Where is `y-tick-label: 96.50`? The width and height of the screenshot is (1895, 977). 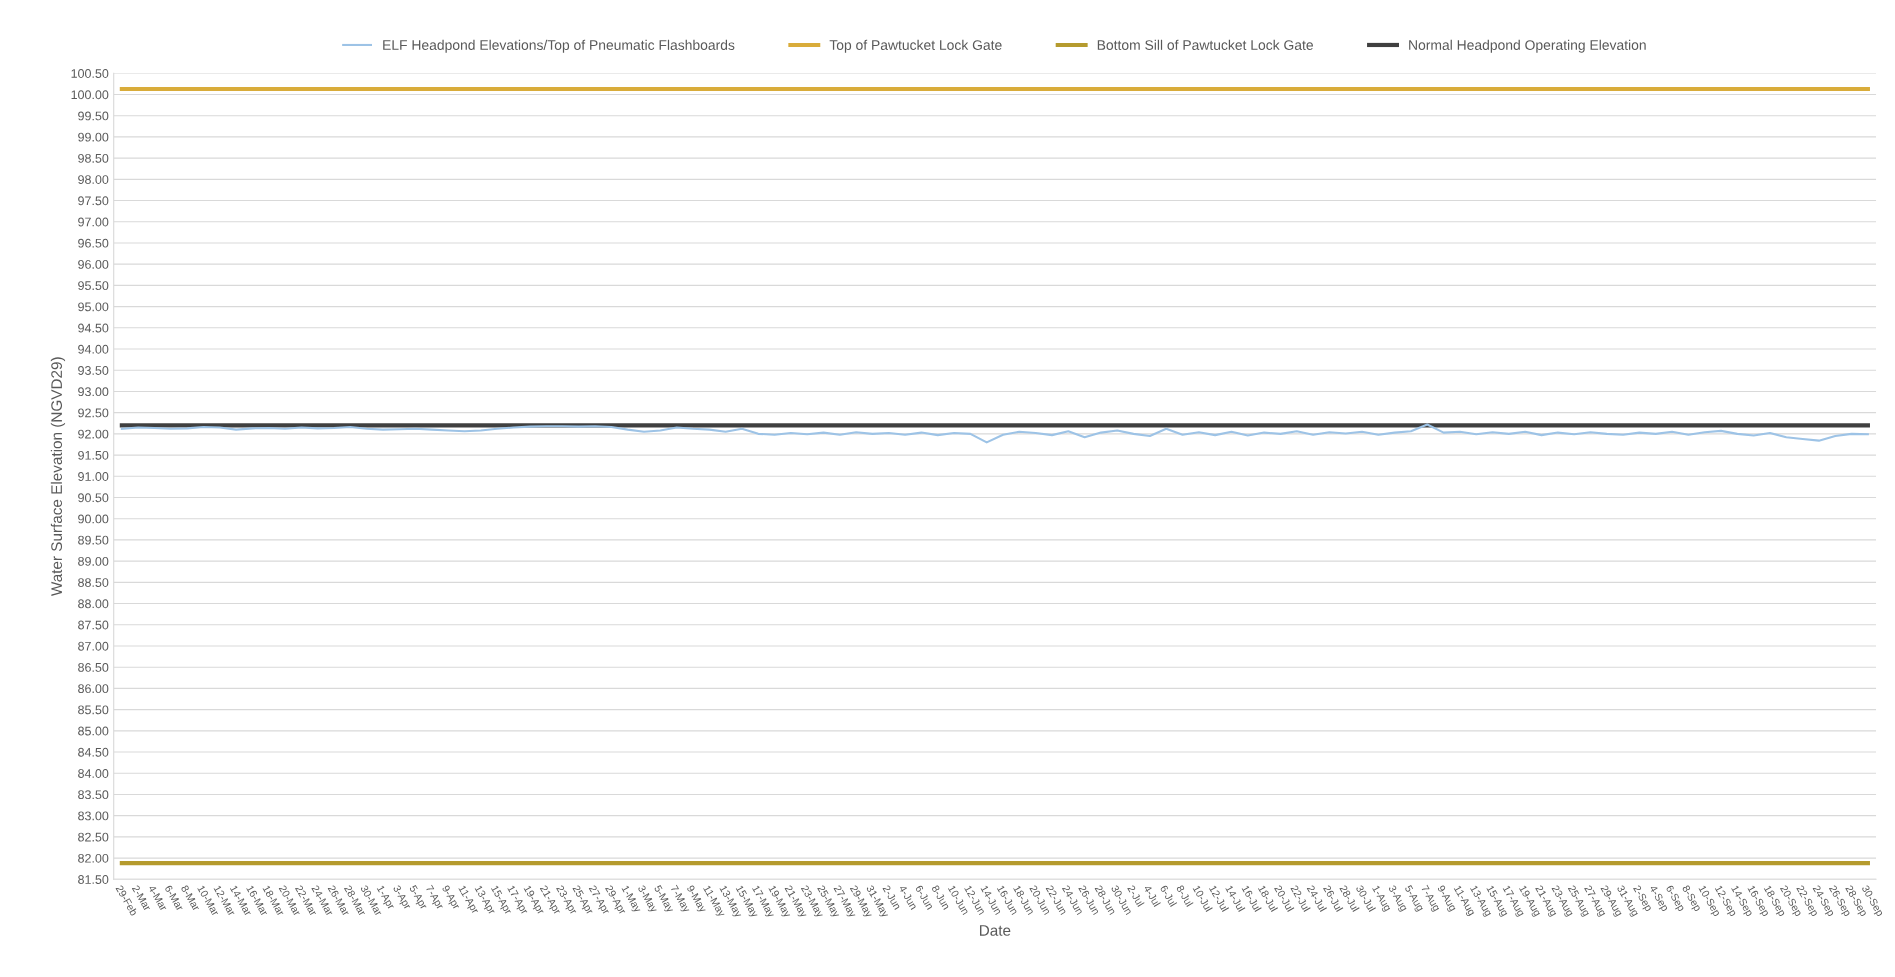 y-tick-label: 96.50 is located at coordinates (93, 243).